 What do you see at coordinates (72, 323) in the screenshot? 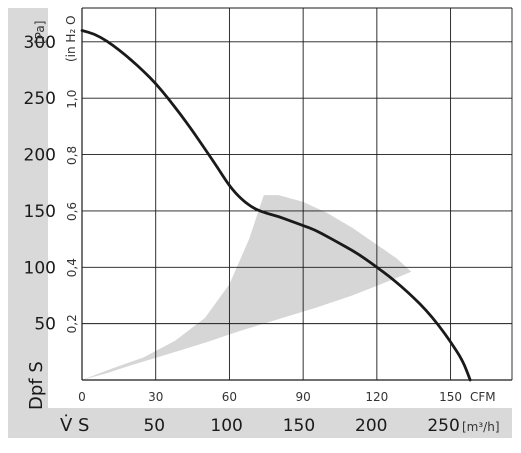
I see `inh2o-tick-label: 0,2` at bounding box center [72, 323].